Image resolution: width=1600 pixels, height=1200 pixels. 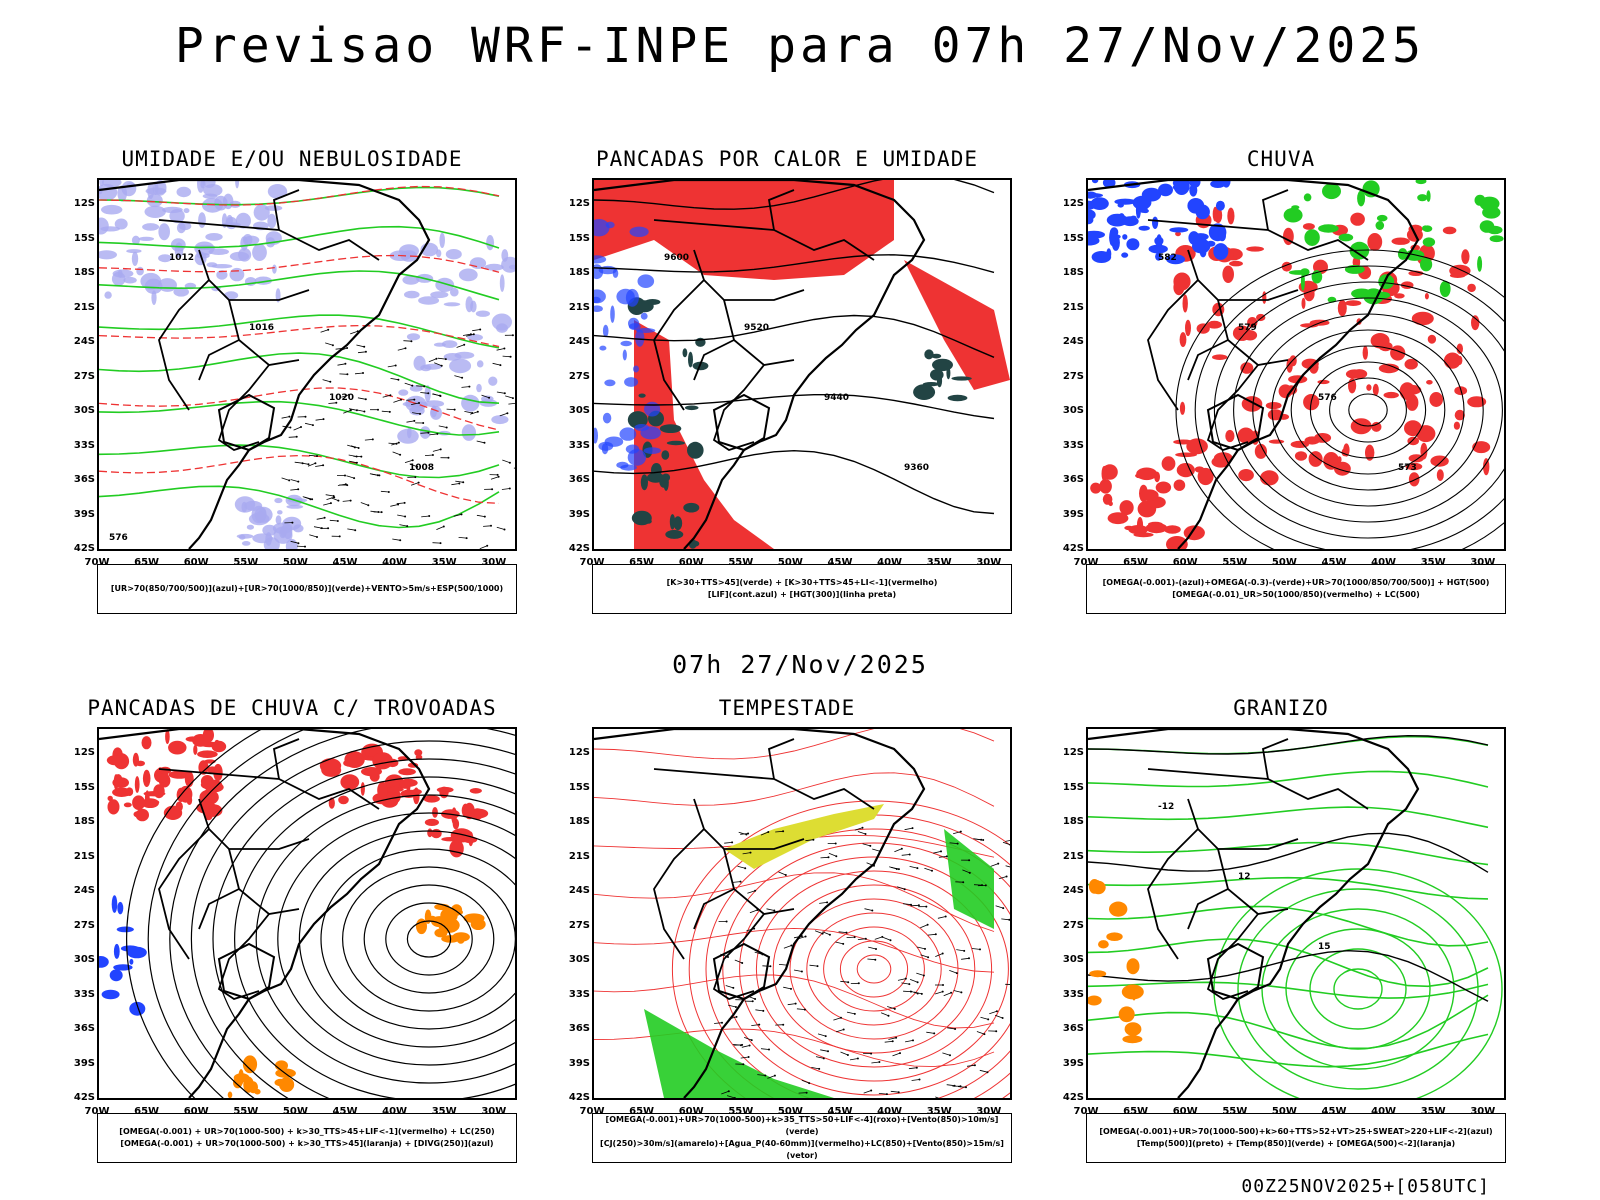 What do you see at coordinates (1244, 877) in the screenshot?
I see `contour-label: 12` at bounding box center [1244, 877].